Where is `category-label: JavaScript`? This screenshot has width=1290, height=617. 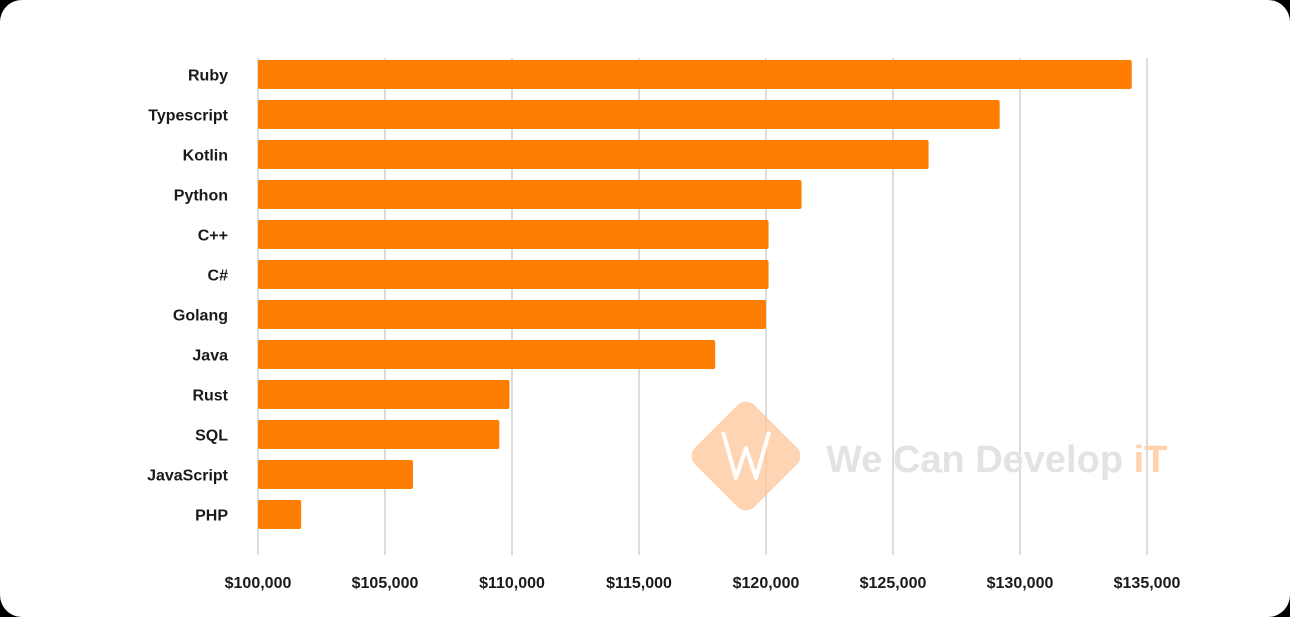
category-label: JavaScript is located at coordinates (188, 476).